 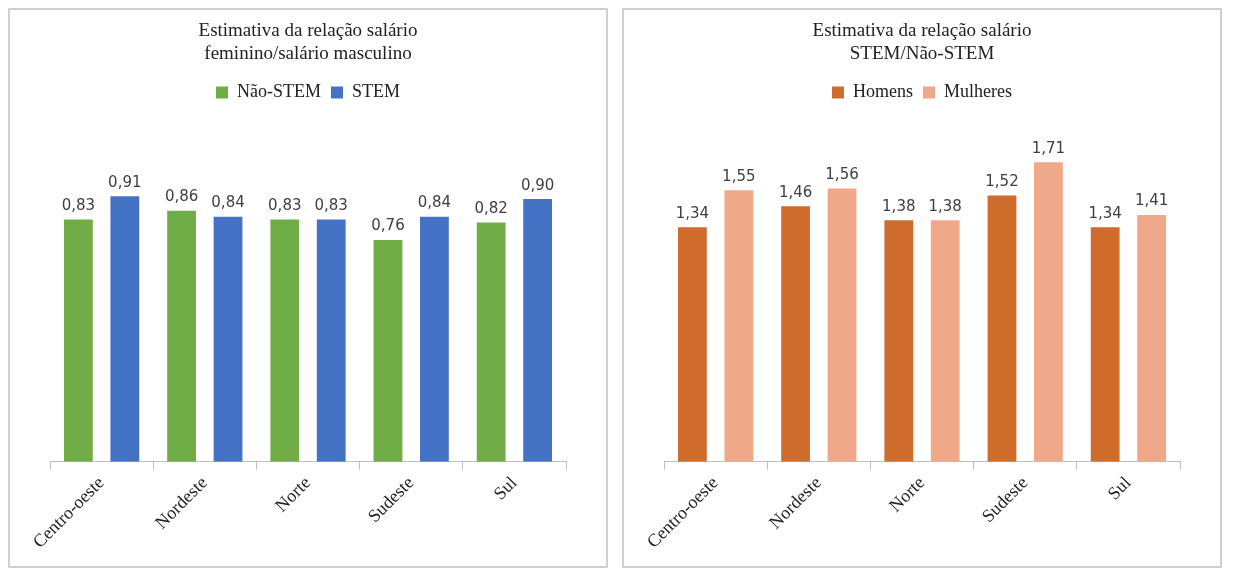 I want to click on data-label: 0,82, so click(x=491, y=207).